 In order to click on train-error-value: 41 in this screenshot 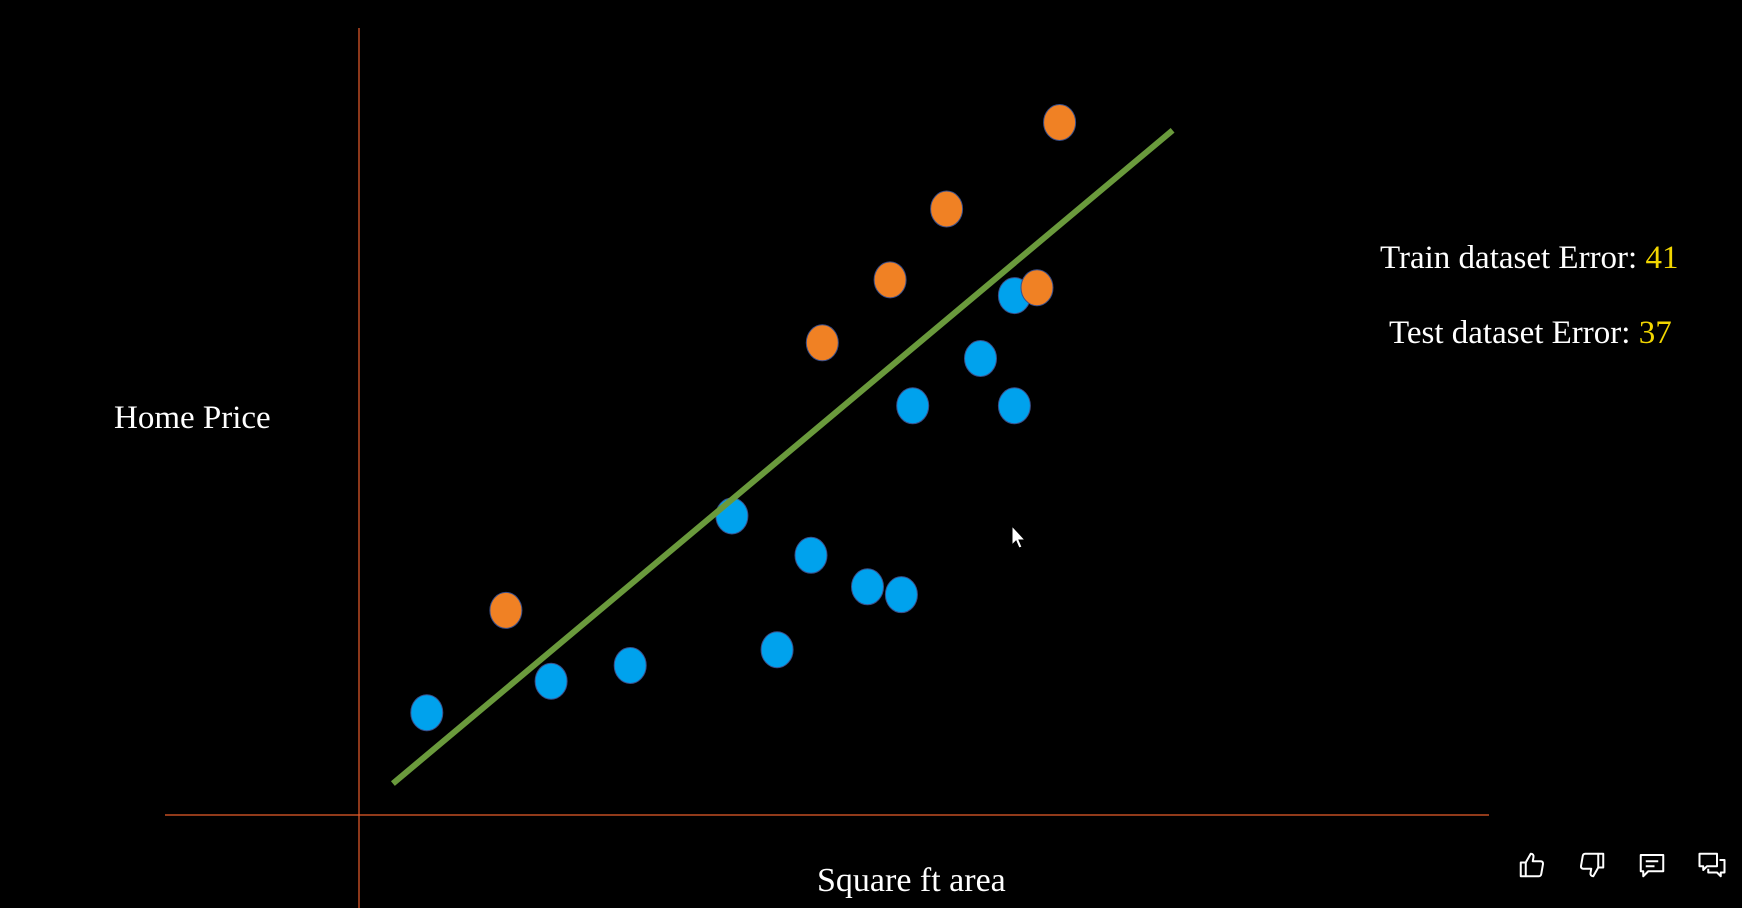, I will do `click(1662, 258)`.